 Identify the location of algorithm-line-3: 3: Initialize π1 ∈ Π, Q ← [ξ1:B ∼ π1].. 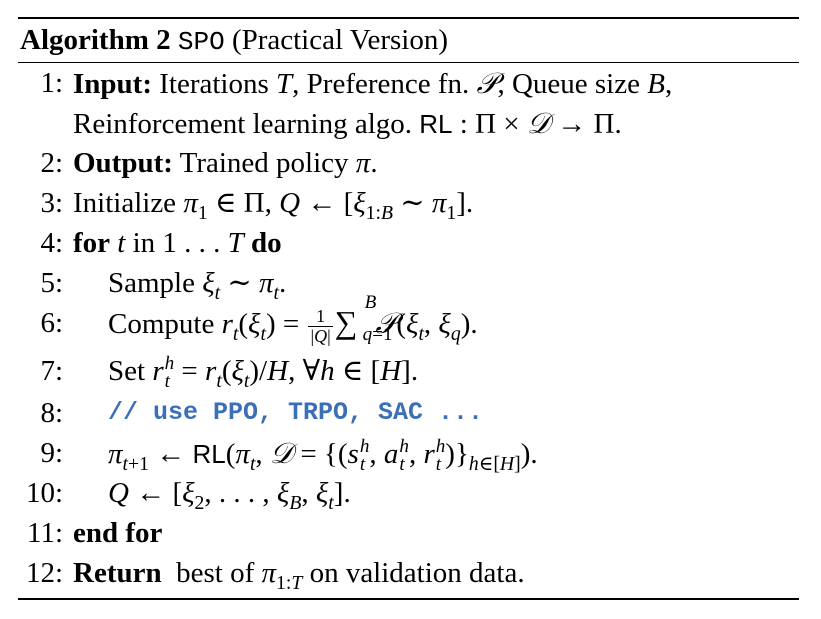
(410, 203).